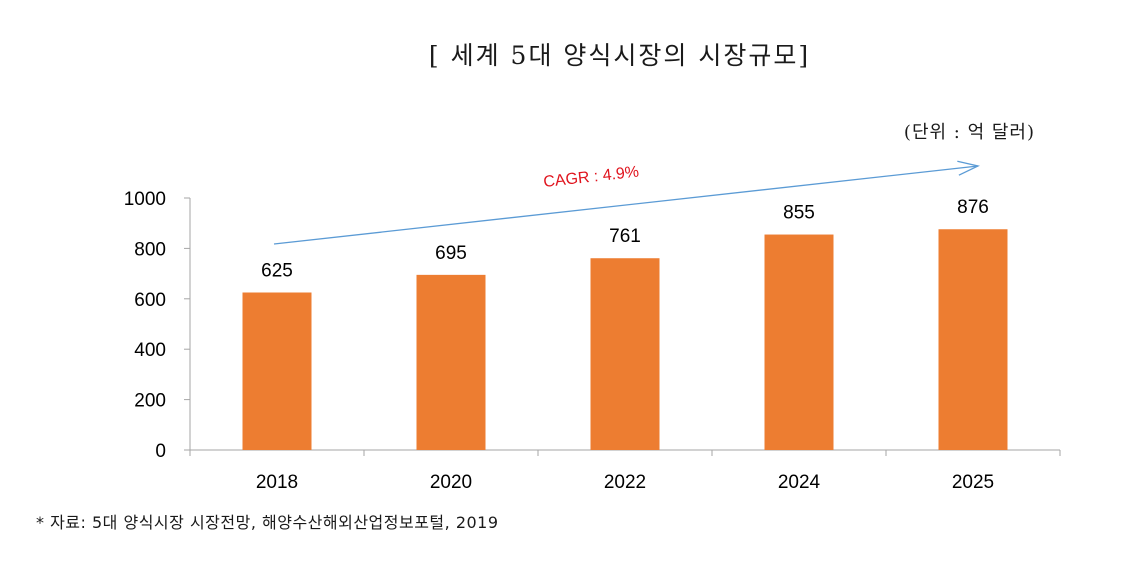 This screenshot has height=573, width=1139. I want to click on x-tick-label: 2020, so click(451, 482).